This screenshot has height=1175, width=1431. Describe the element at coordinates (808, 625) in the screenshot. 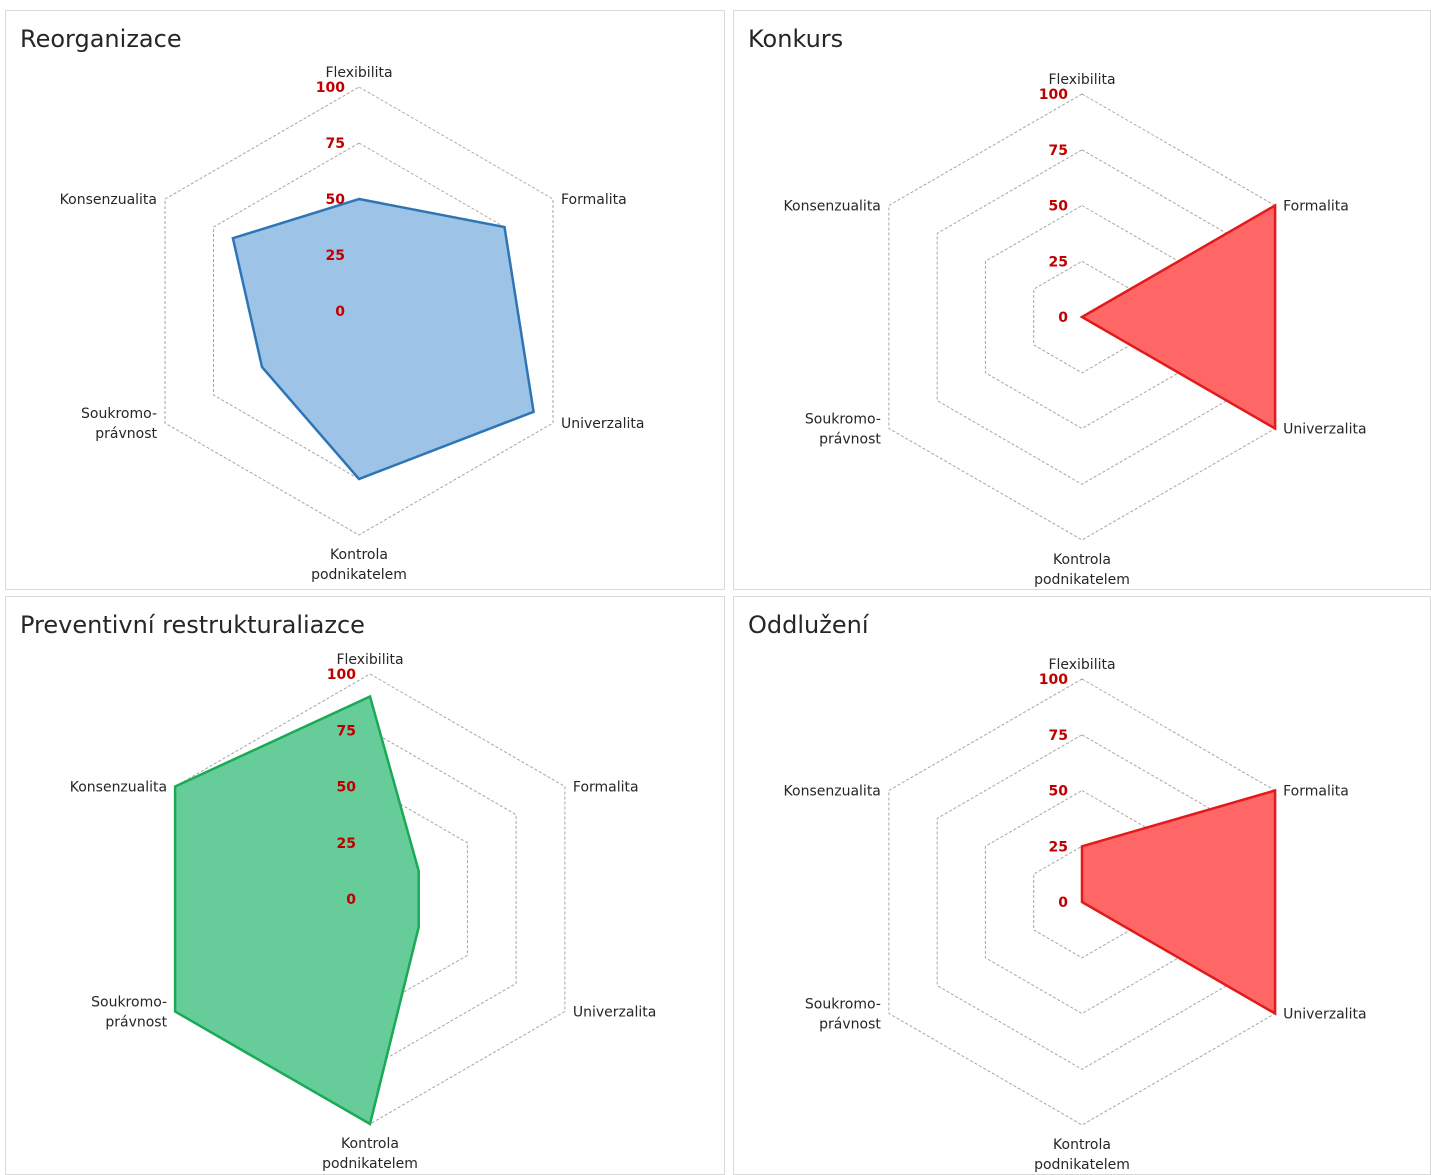

I see `chart-title: Oddlužení` at that location.